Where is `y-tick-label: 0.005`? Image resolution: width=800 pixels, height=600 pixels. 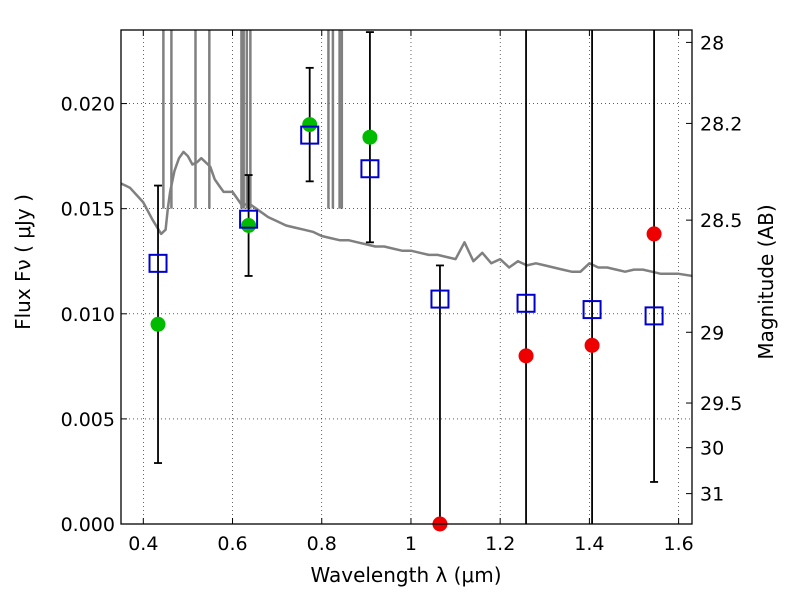
y-tick-label: 0.005 is located at coordinates (88, 420).